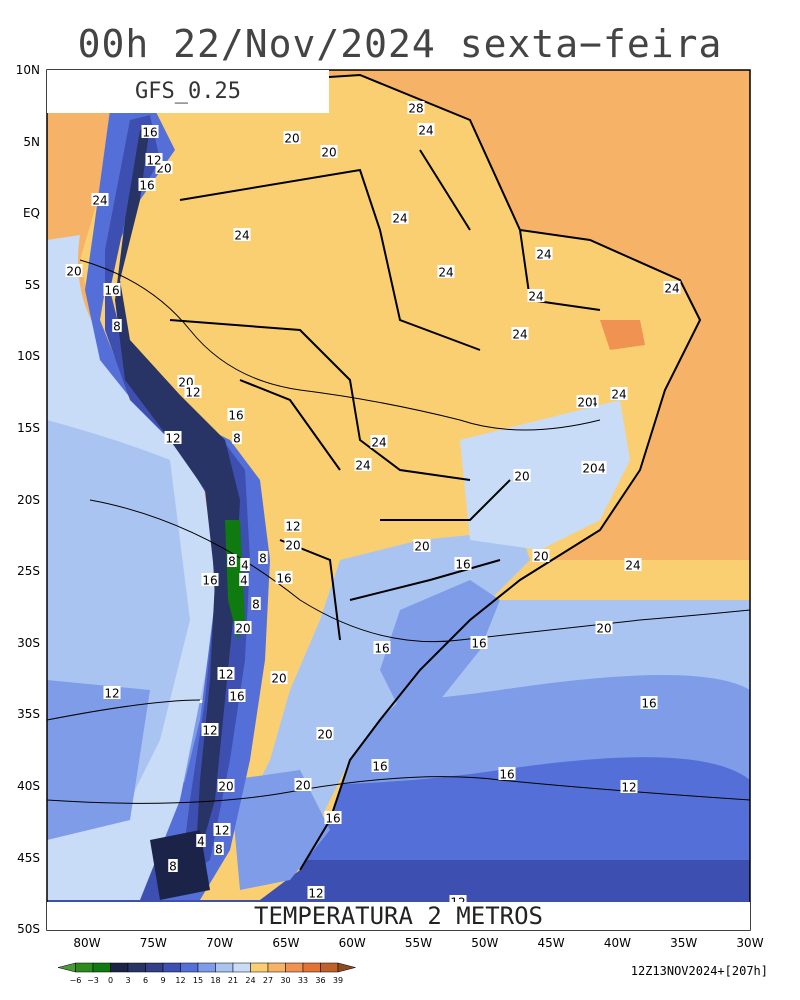  I want to click on lon-label: 45W, so click(551, 943).